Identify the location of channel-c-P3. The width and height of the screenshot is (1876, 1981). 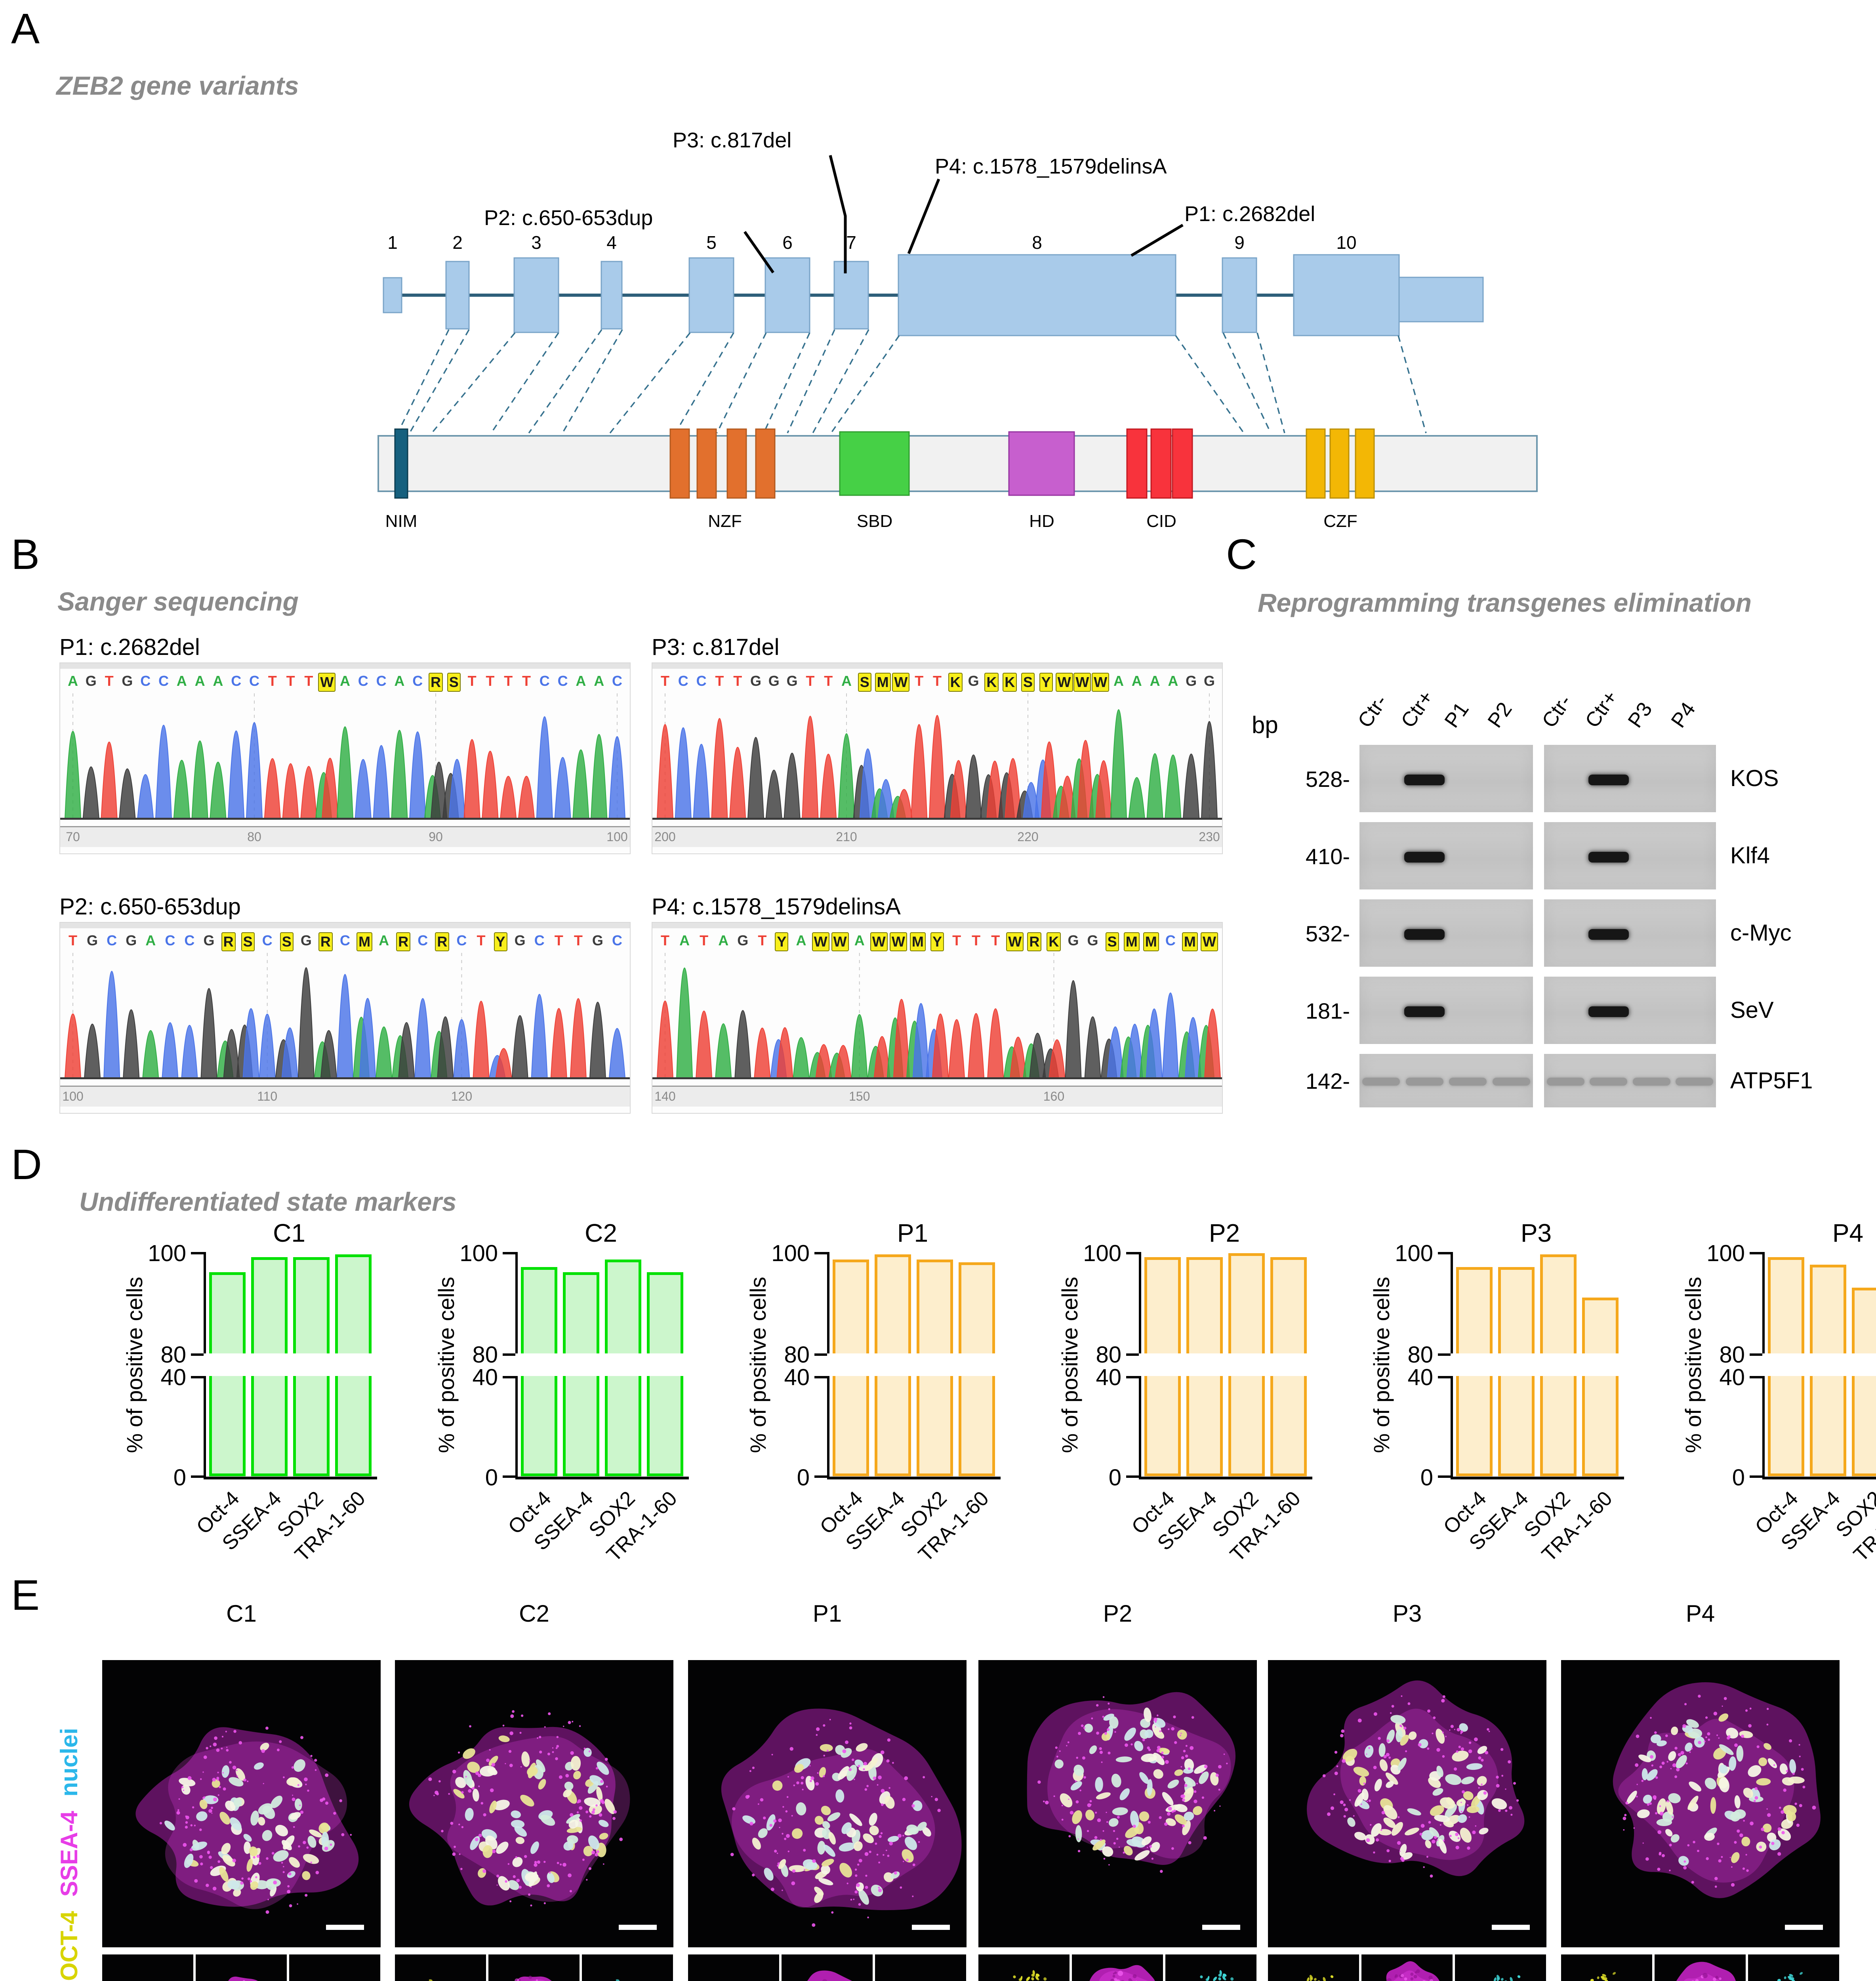
(1500, 1967).